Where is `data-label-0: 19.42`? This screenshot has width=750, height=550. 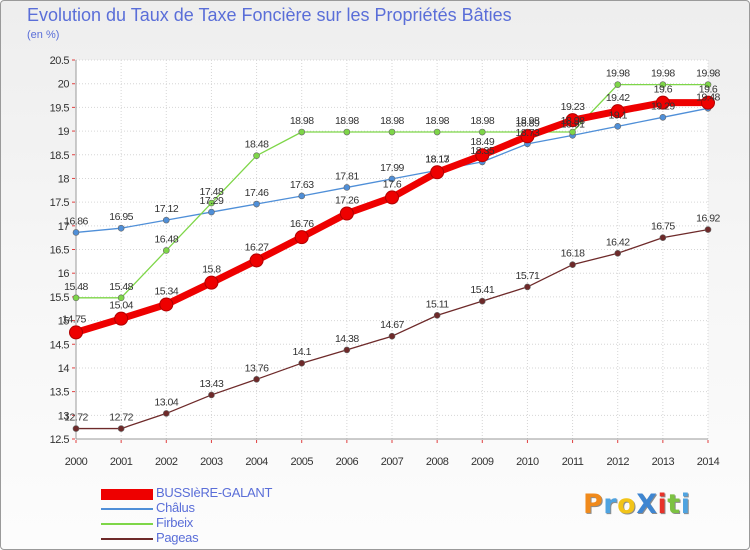 data-label-0: 19.42 is located at coordinates (618, 98).